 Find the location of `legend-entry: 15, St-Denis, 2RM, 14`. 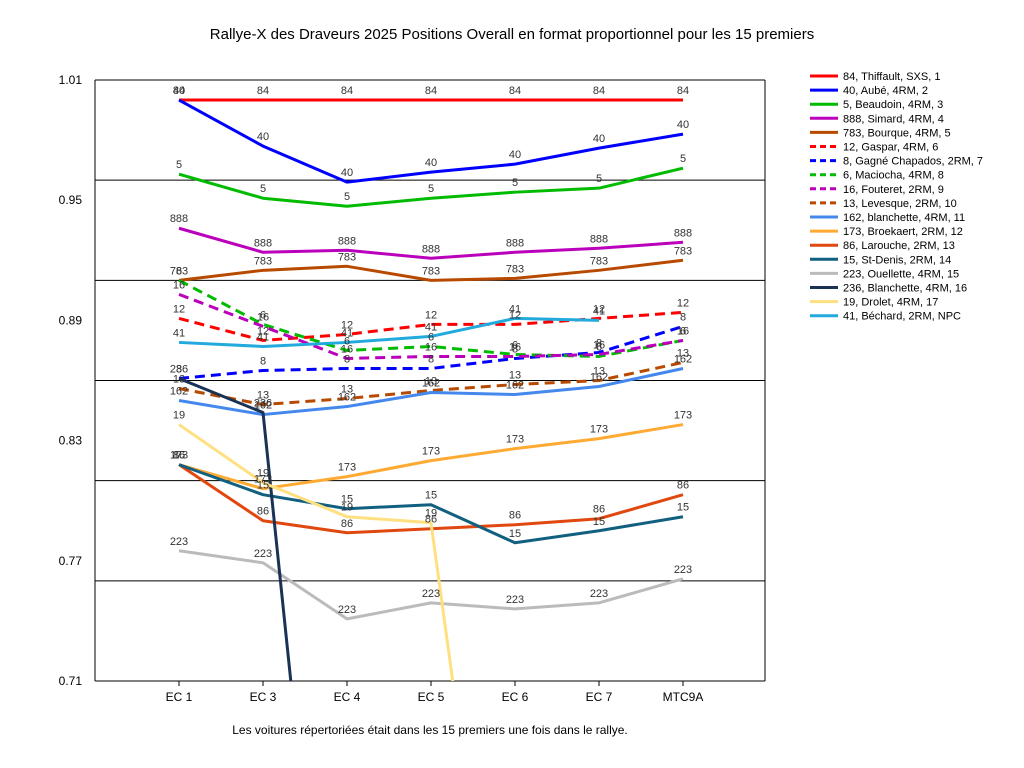

legend-entry: 15, St-Denis, 2RM, 14 is located at coordinates (897, 260).